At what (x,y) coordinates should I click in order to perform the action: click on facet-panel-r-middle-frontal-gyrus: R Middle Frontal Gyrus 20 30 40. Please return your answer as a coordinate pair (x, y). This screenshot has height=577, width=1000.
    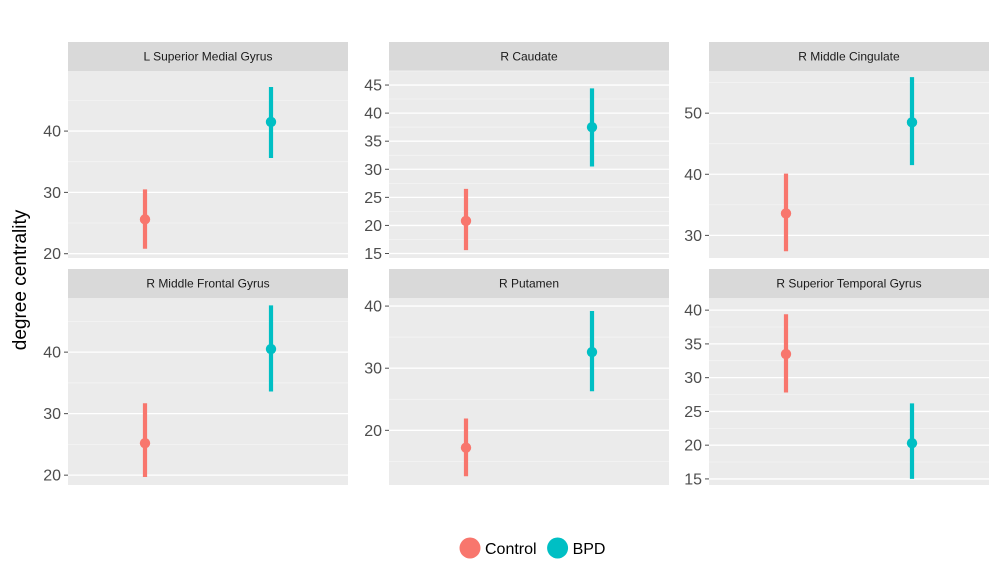
    Looking at the image, I should click on (195, 377).